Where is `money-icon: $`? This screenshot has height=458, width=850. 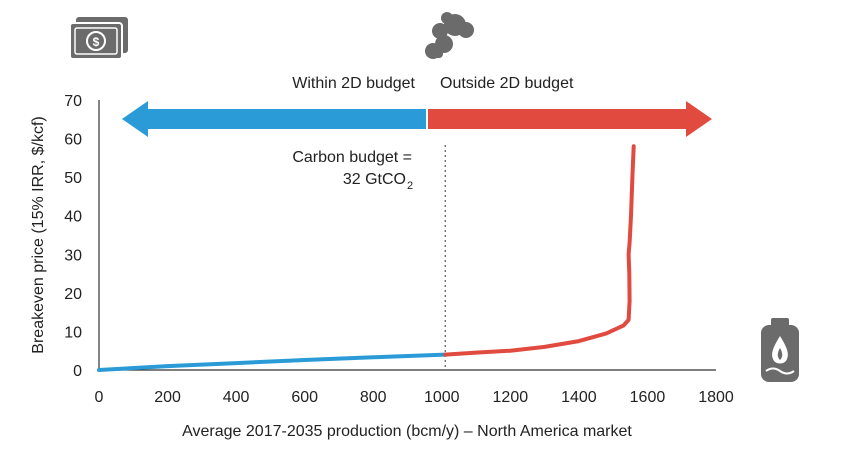
money-icon: $ is located at coordinates (98, 38).